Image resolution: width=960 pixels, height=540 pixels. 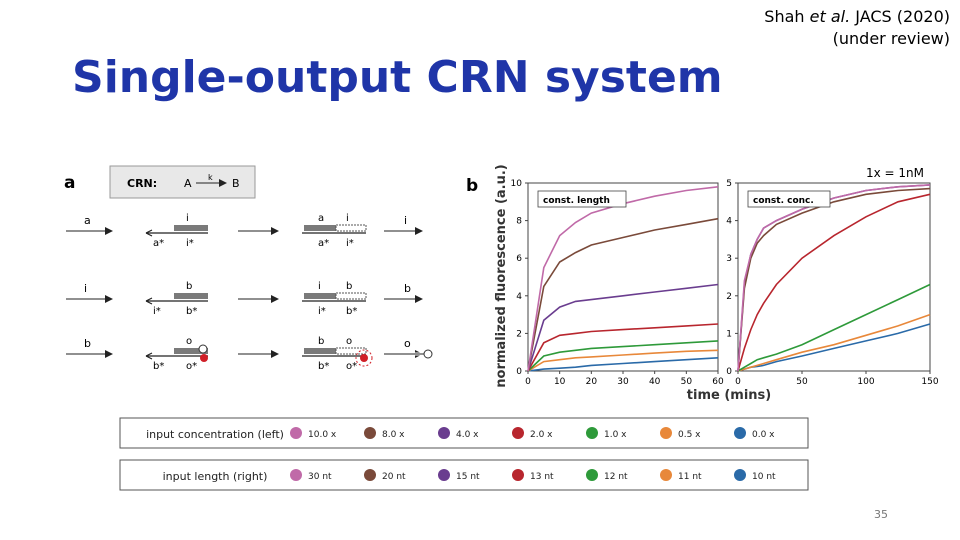 What do you see at coordinates (215, 434) in the screenshot?
I see `legend-title: input concentration (left)` at bounding box center [215, 434].